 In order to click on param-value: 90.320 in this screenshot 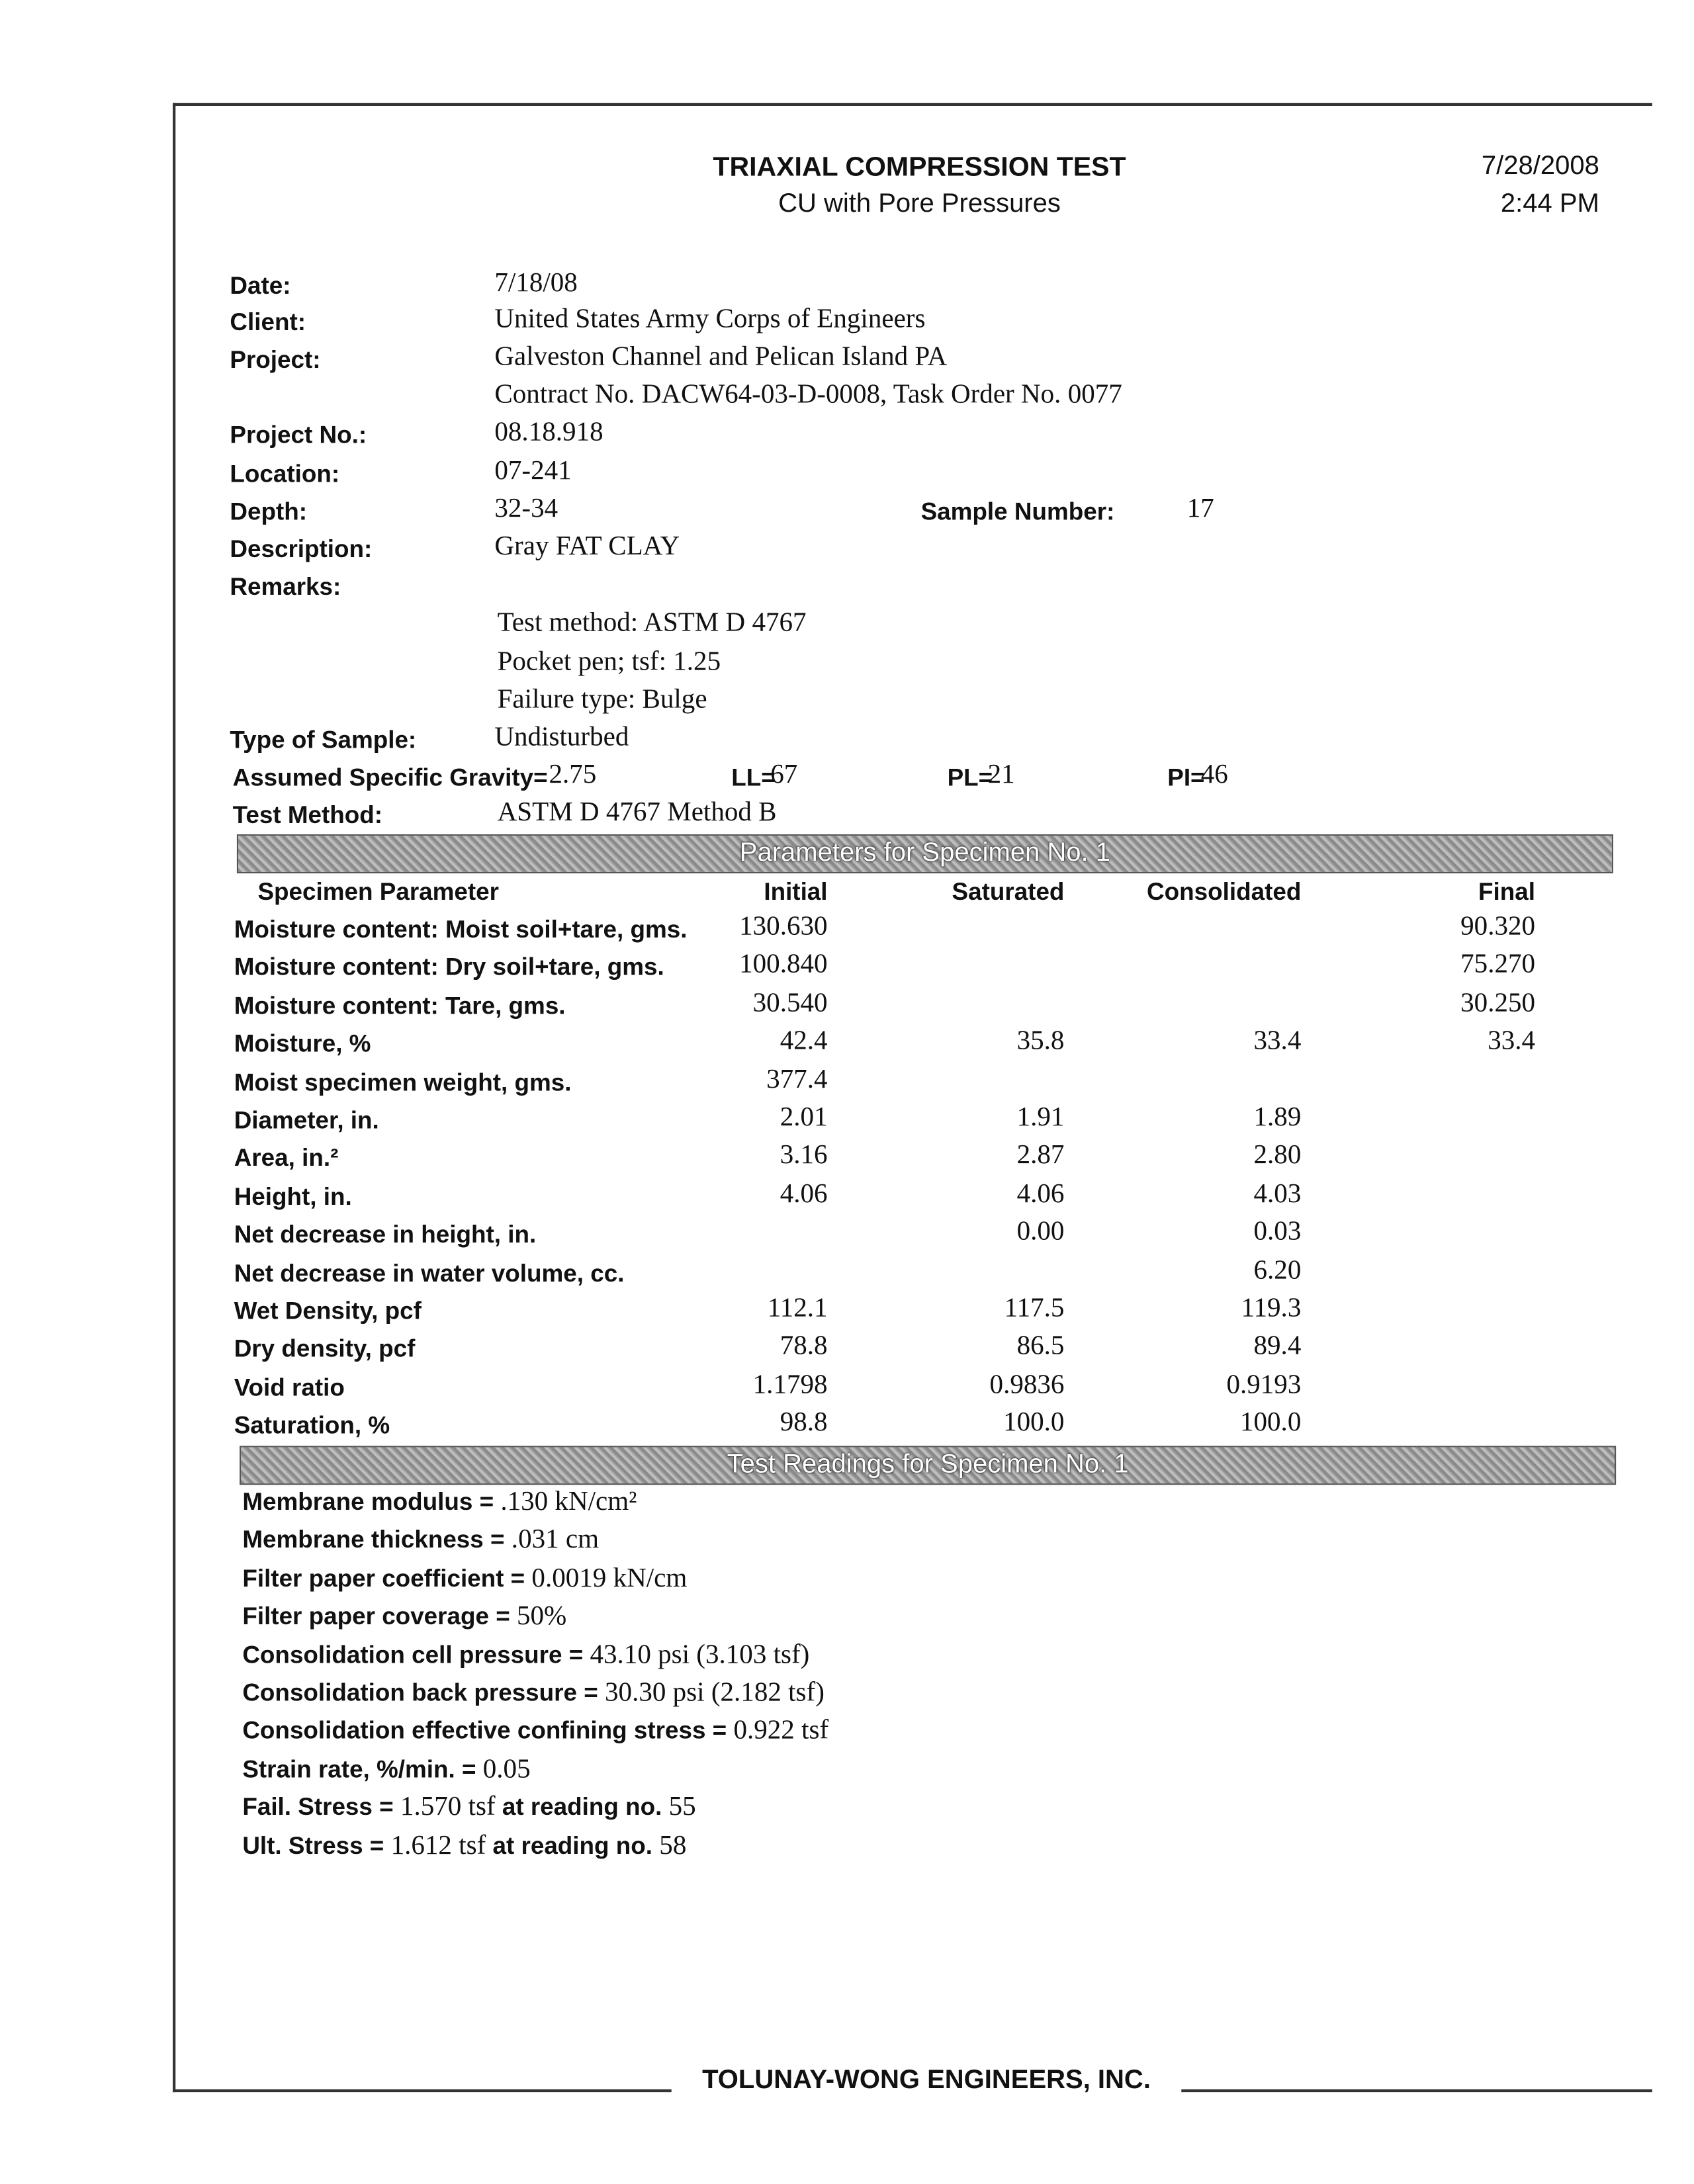, I will do `click(1498, 927)`.